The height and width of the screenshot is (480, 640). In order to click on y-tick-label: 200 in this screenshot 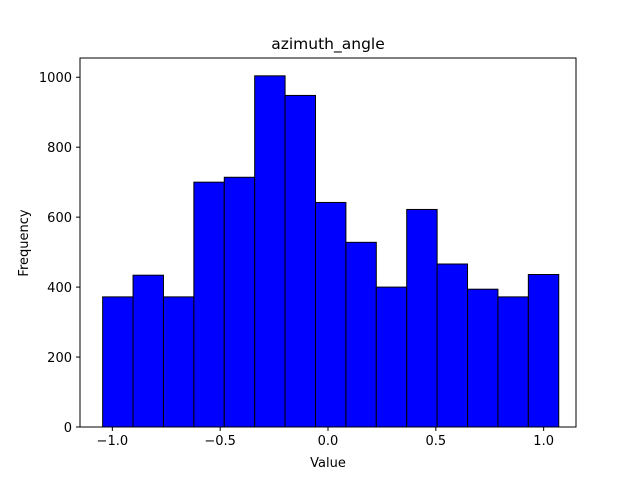, I will do `click(59, 358)`.